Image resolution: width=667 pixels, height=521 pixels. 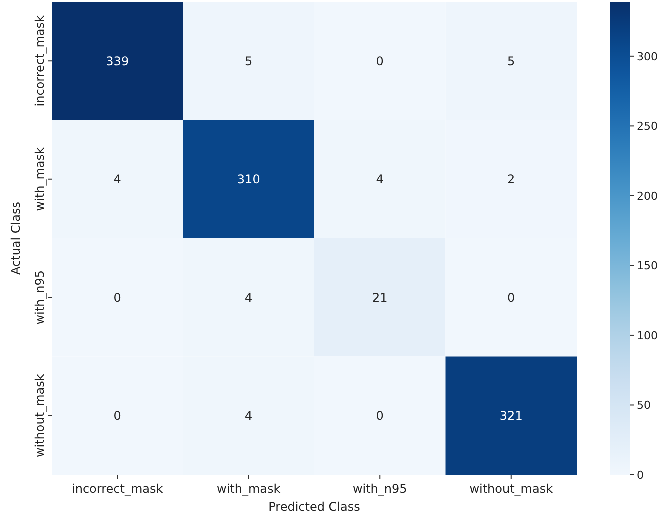 What do you see at coordinates (511, 416) in the screenshot?
I see `data-label: 321` at bounding box center [511, 416].